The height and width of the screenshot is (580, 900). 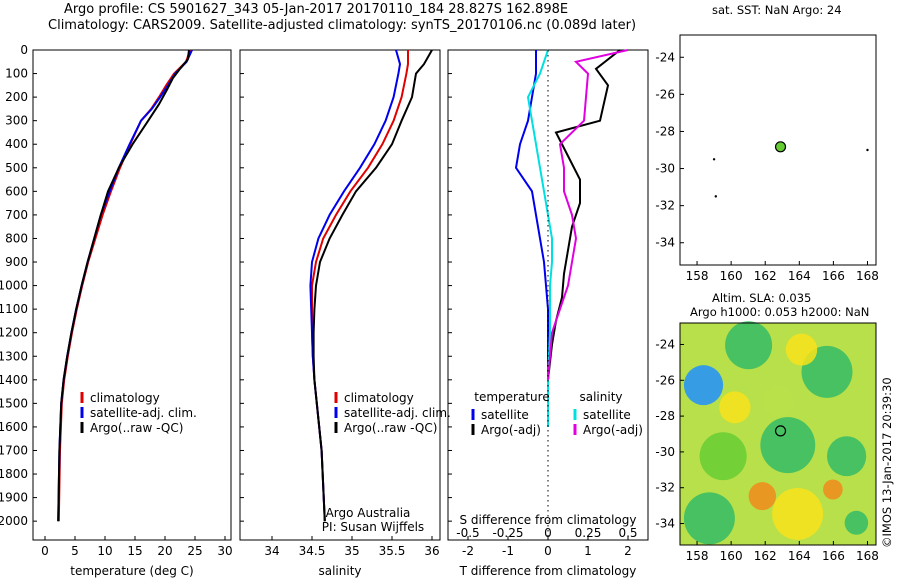 What do you see at coordinates (588, 533) in the screenshot?
I see `difference-top-tick-label: 0.25` at bounding box center [588, 533].